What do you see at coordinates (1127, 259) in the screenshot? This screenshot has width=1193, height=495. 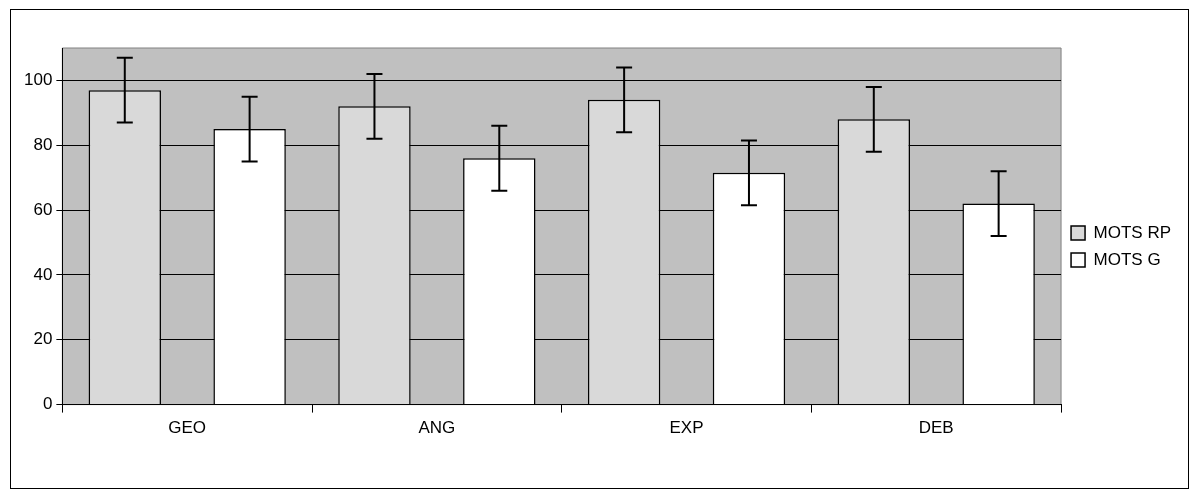 I see `legend-label: MOTS G` at bounding box center [1127, 259].